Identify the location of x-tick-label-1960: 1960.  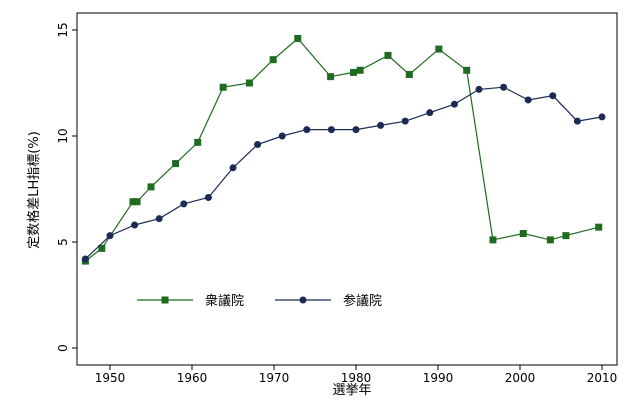
(192, 378).